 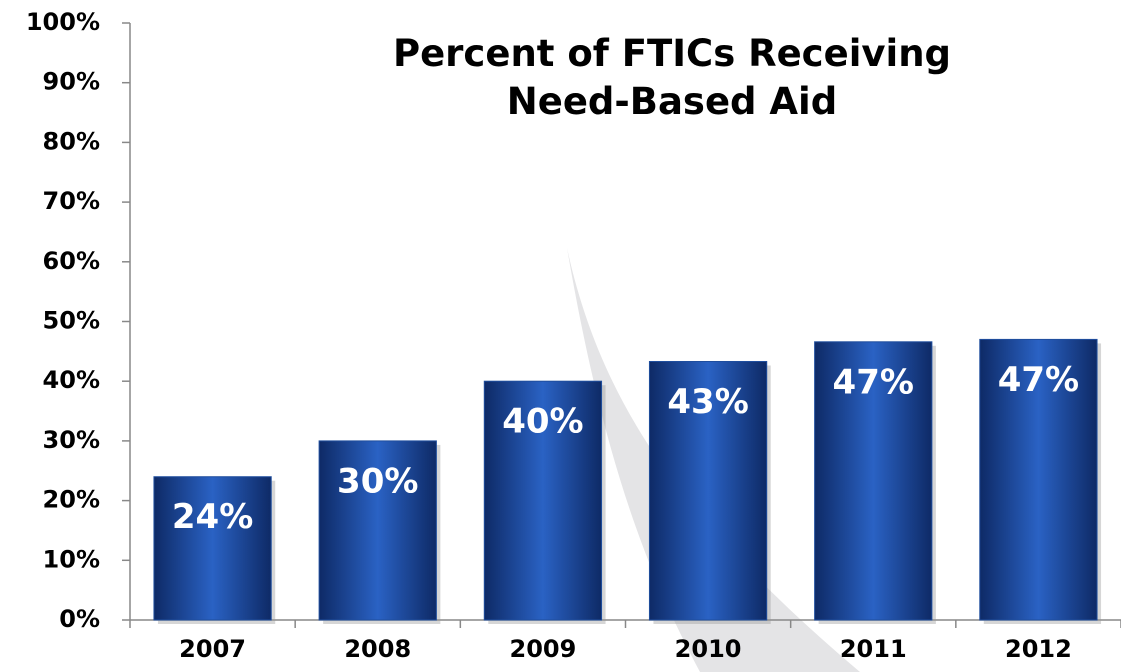 I want to click on x-tick-label: 2012, so click(x=1038, y=649).